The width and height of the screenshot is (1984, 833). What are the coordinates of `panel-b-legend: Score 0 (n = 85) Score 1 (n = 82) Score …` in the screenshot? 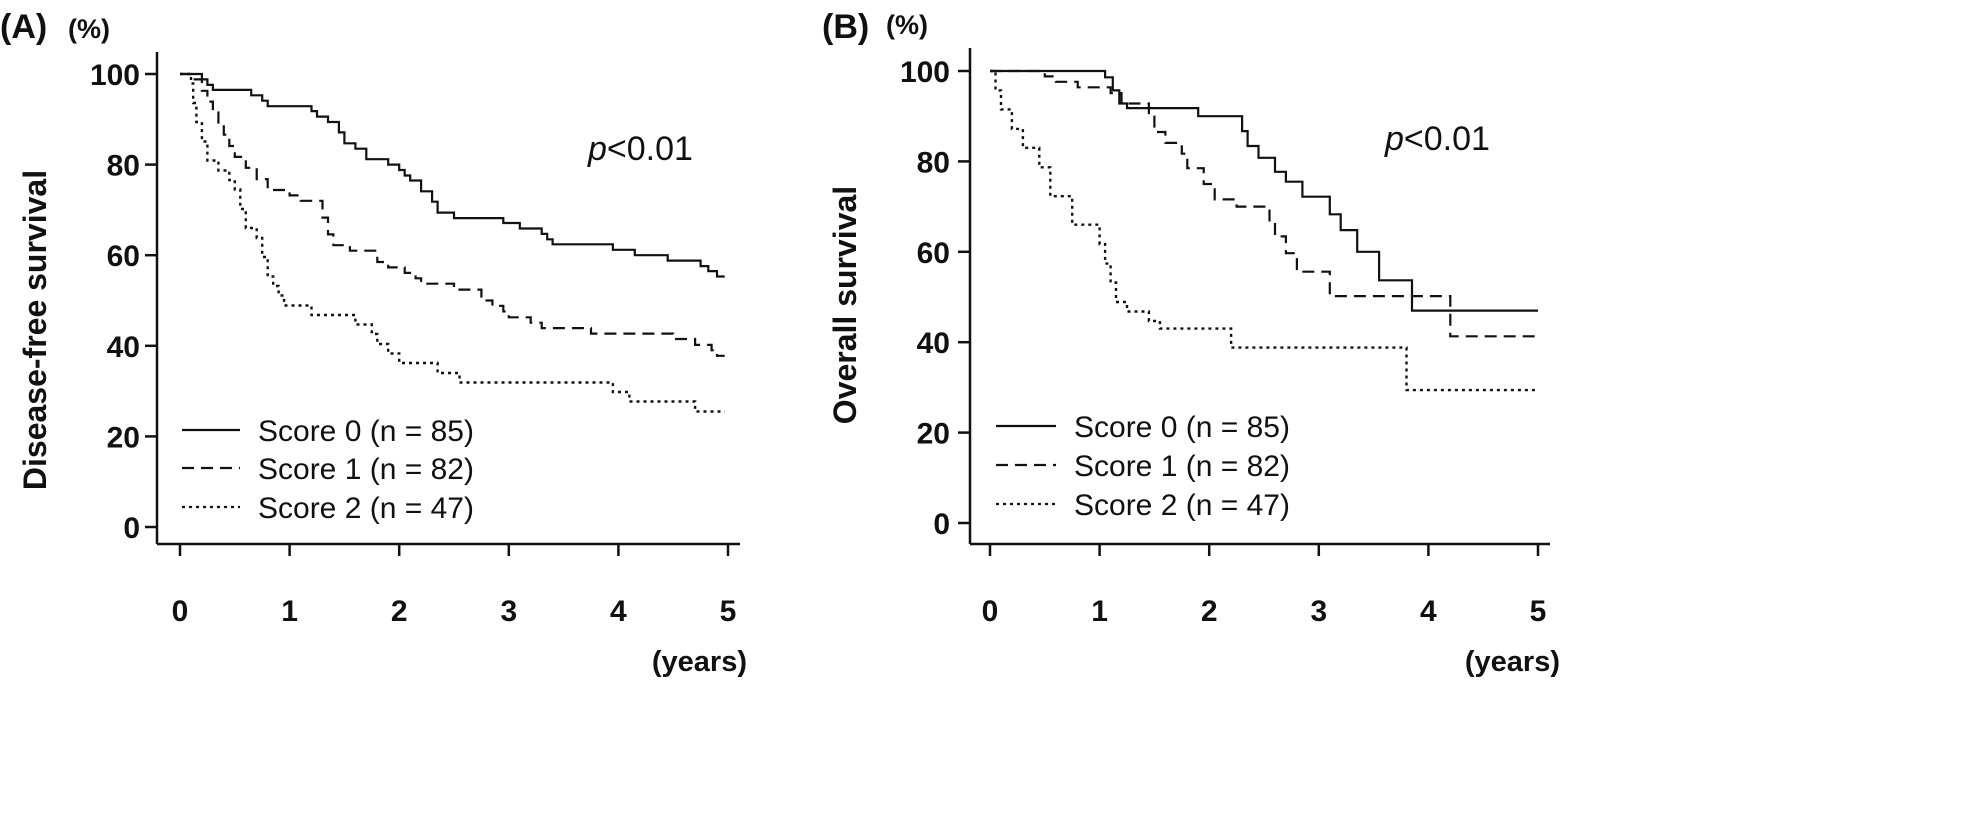 It's located at (1143, 466).